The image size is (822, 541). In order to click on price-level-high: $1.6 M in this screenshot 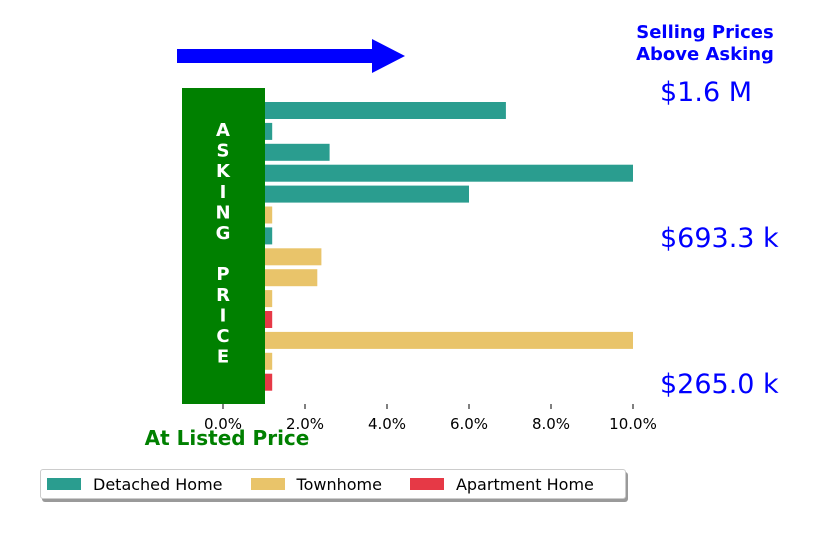, I will do `click(706, 92)`.